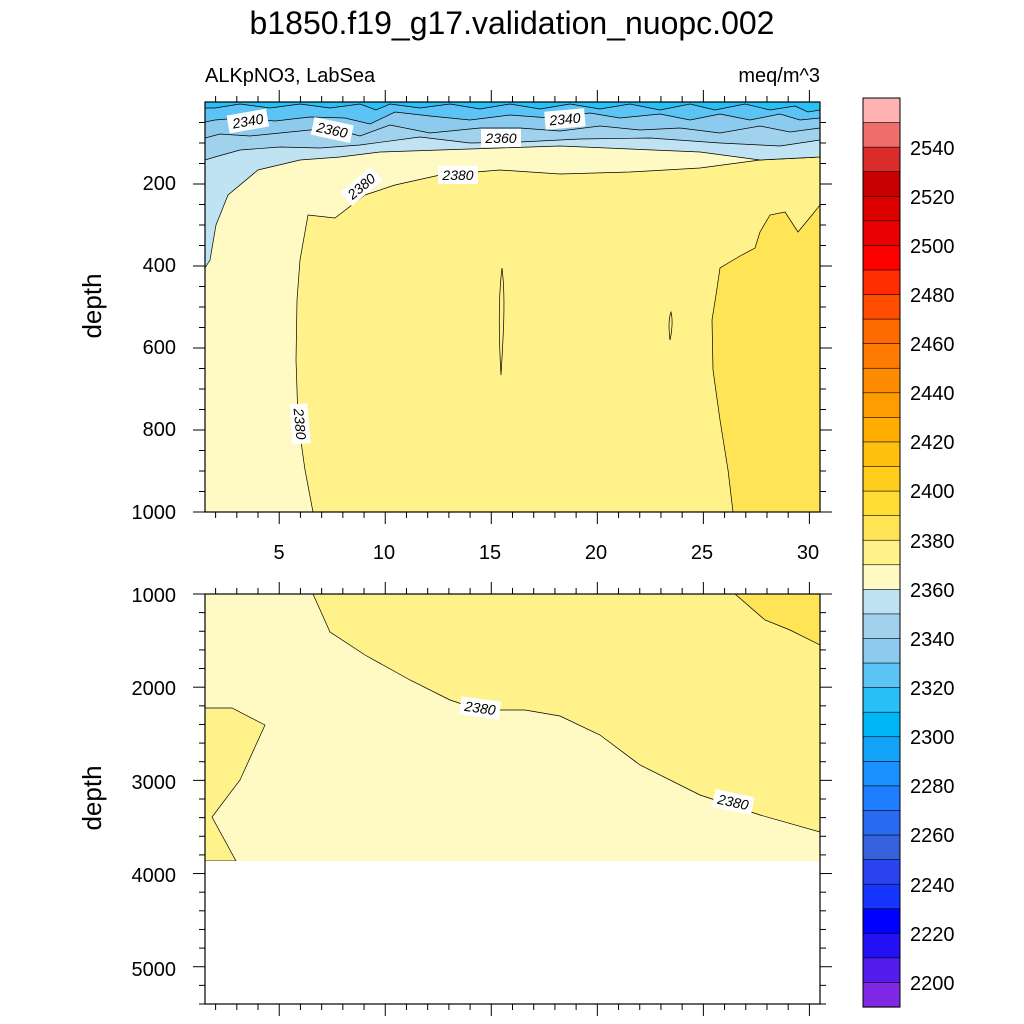 The width and height of the screenshot is (1024, 1024). I want to click on x-tick-label: 20, so click(596, 553).